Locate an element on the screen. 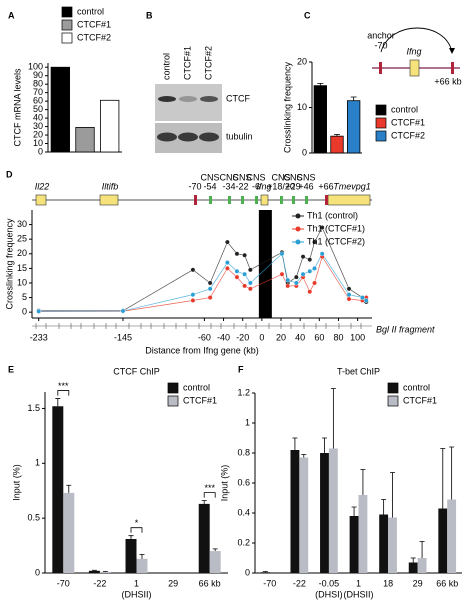 This screenshot has height=600, width=468. y-axis-label: Input (%) is located at coordinates (224, 483).